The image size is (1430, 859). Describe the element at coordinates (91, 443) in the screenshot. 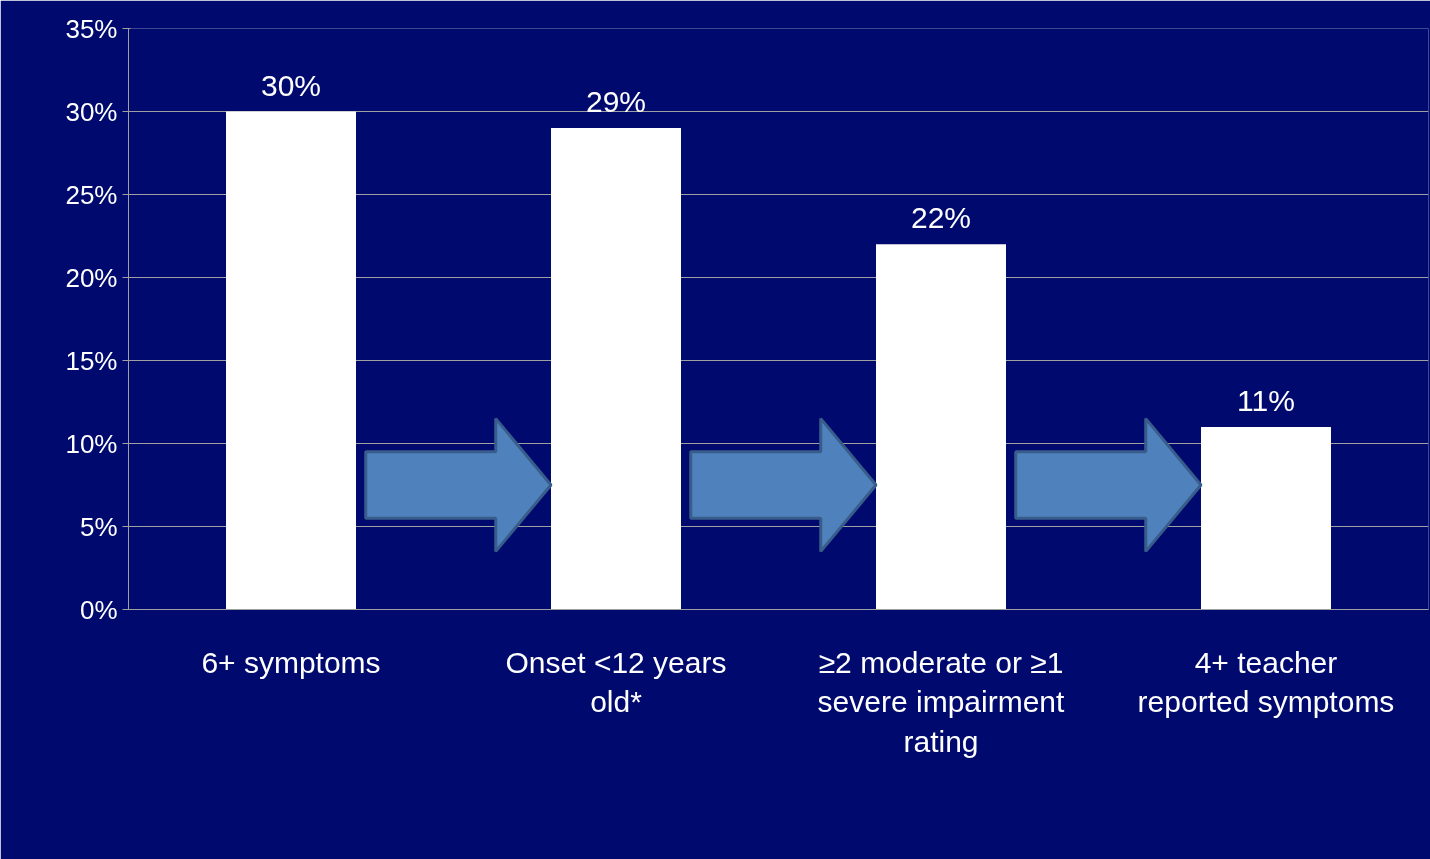

I see `y-tick-label: 10%` at that location.